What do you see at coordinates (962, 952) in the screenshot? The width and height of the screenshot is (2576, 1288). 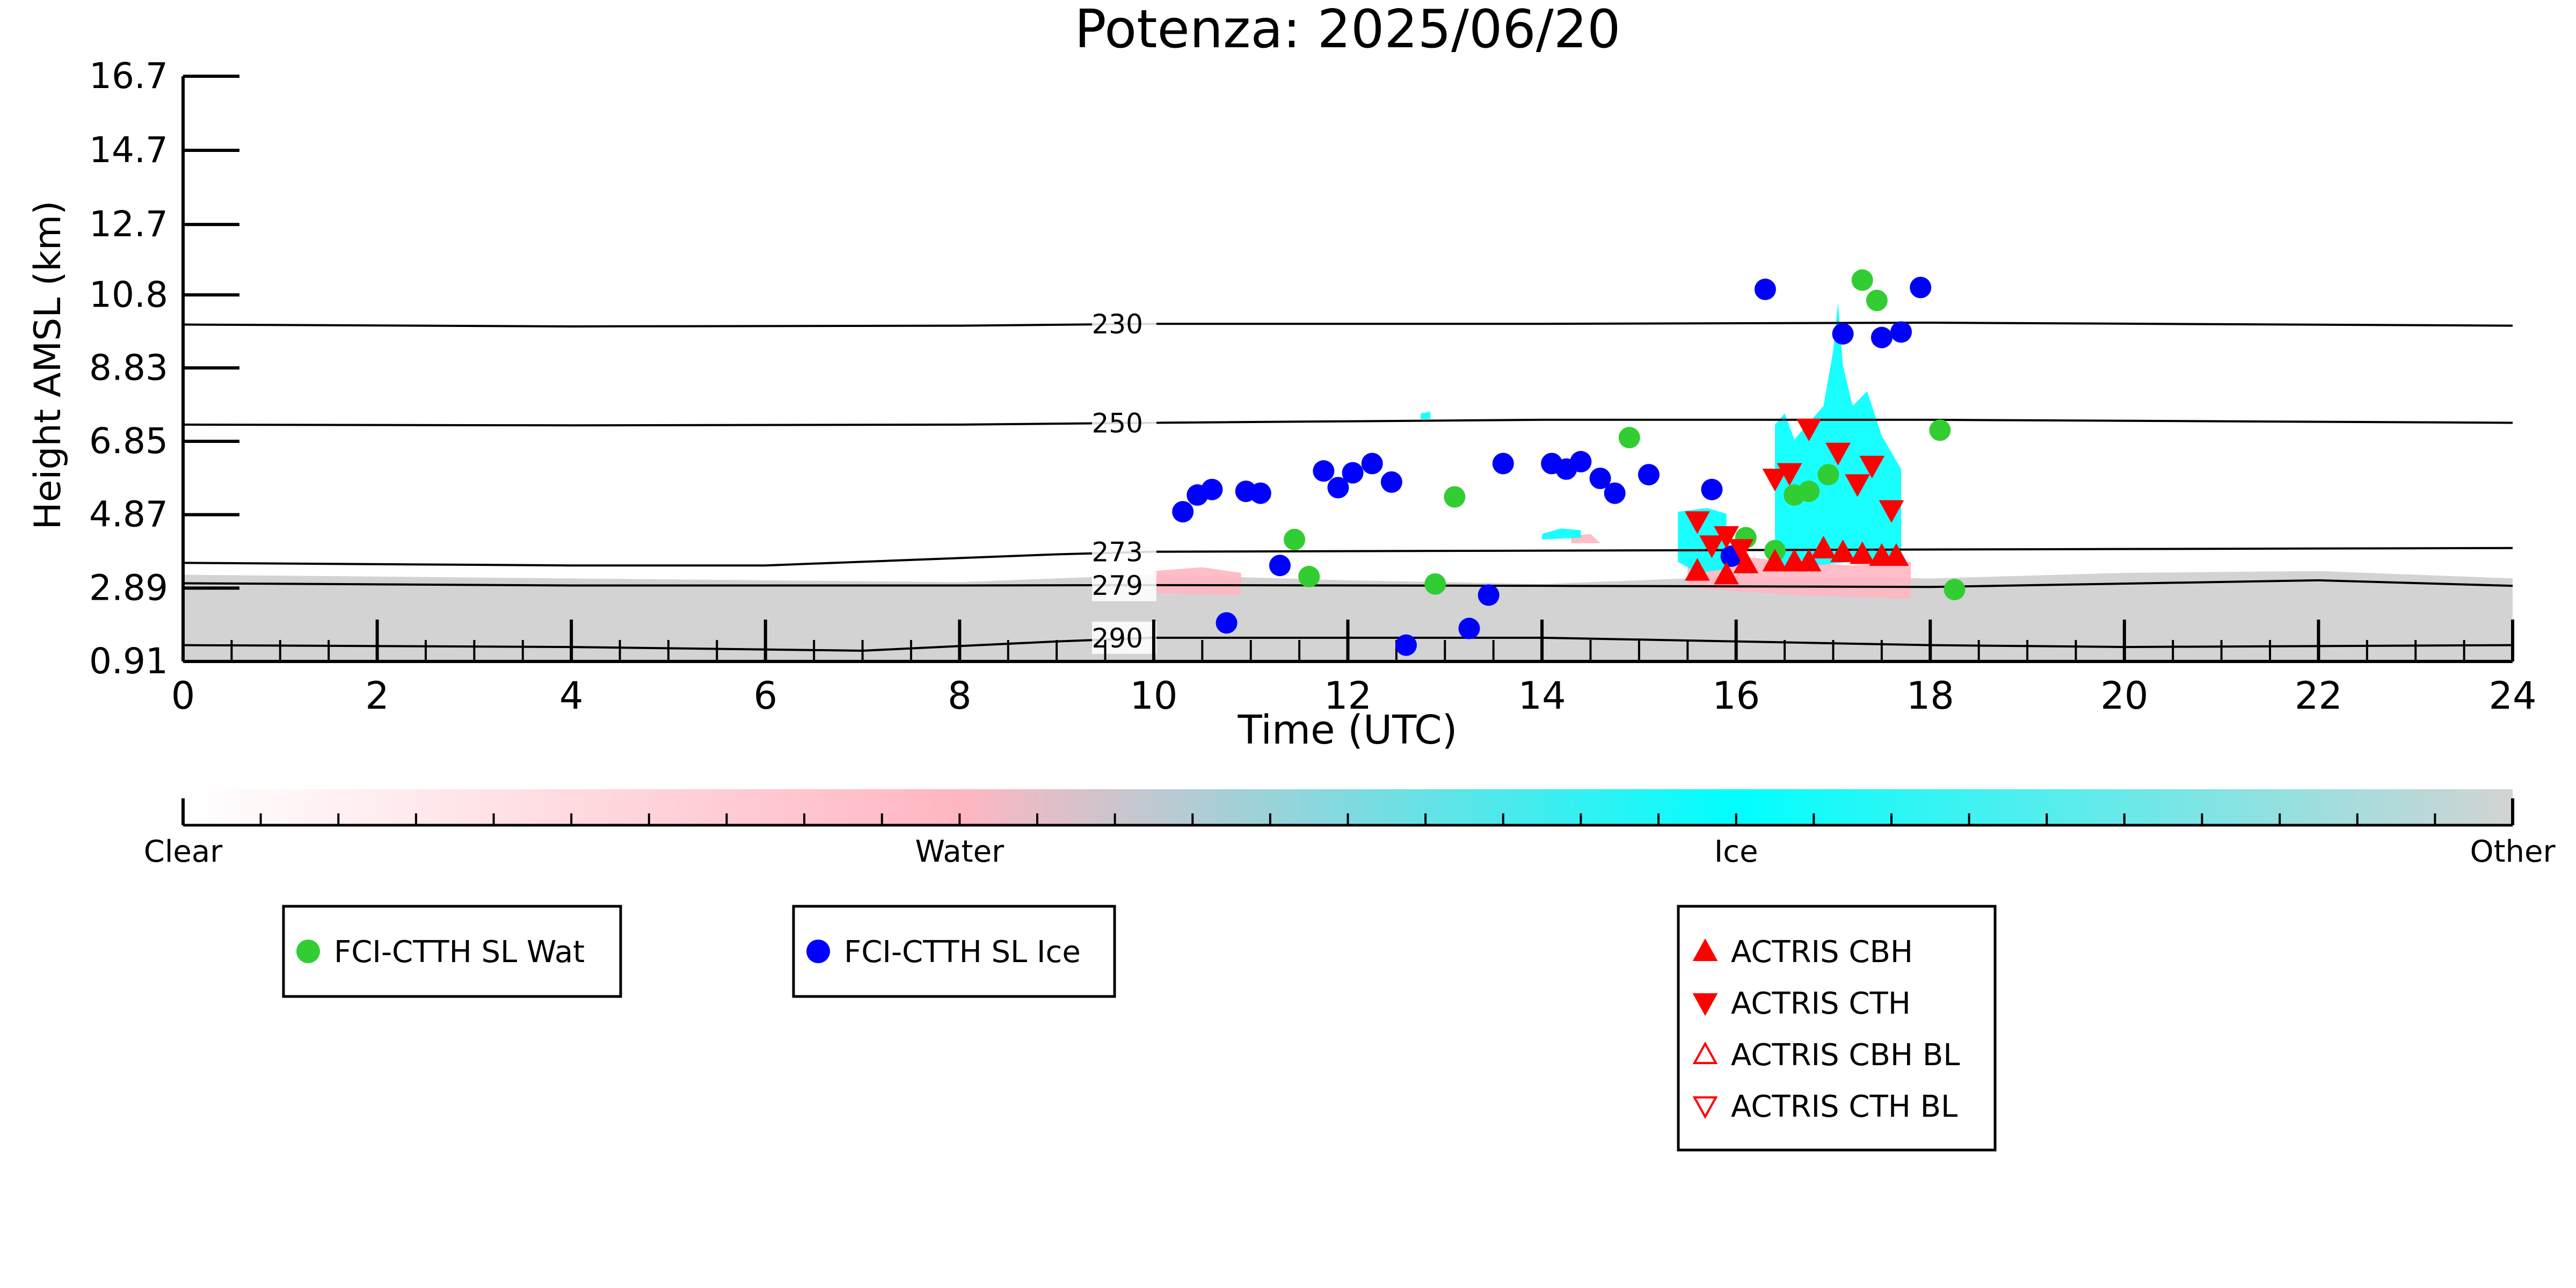 I see `legend-label: FCI-CTTH SL Ice` at bounding box center [962, 952].